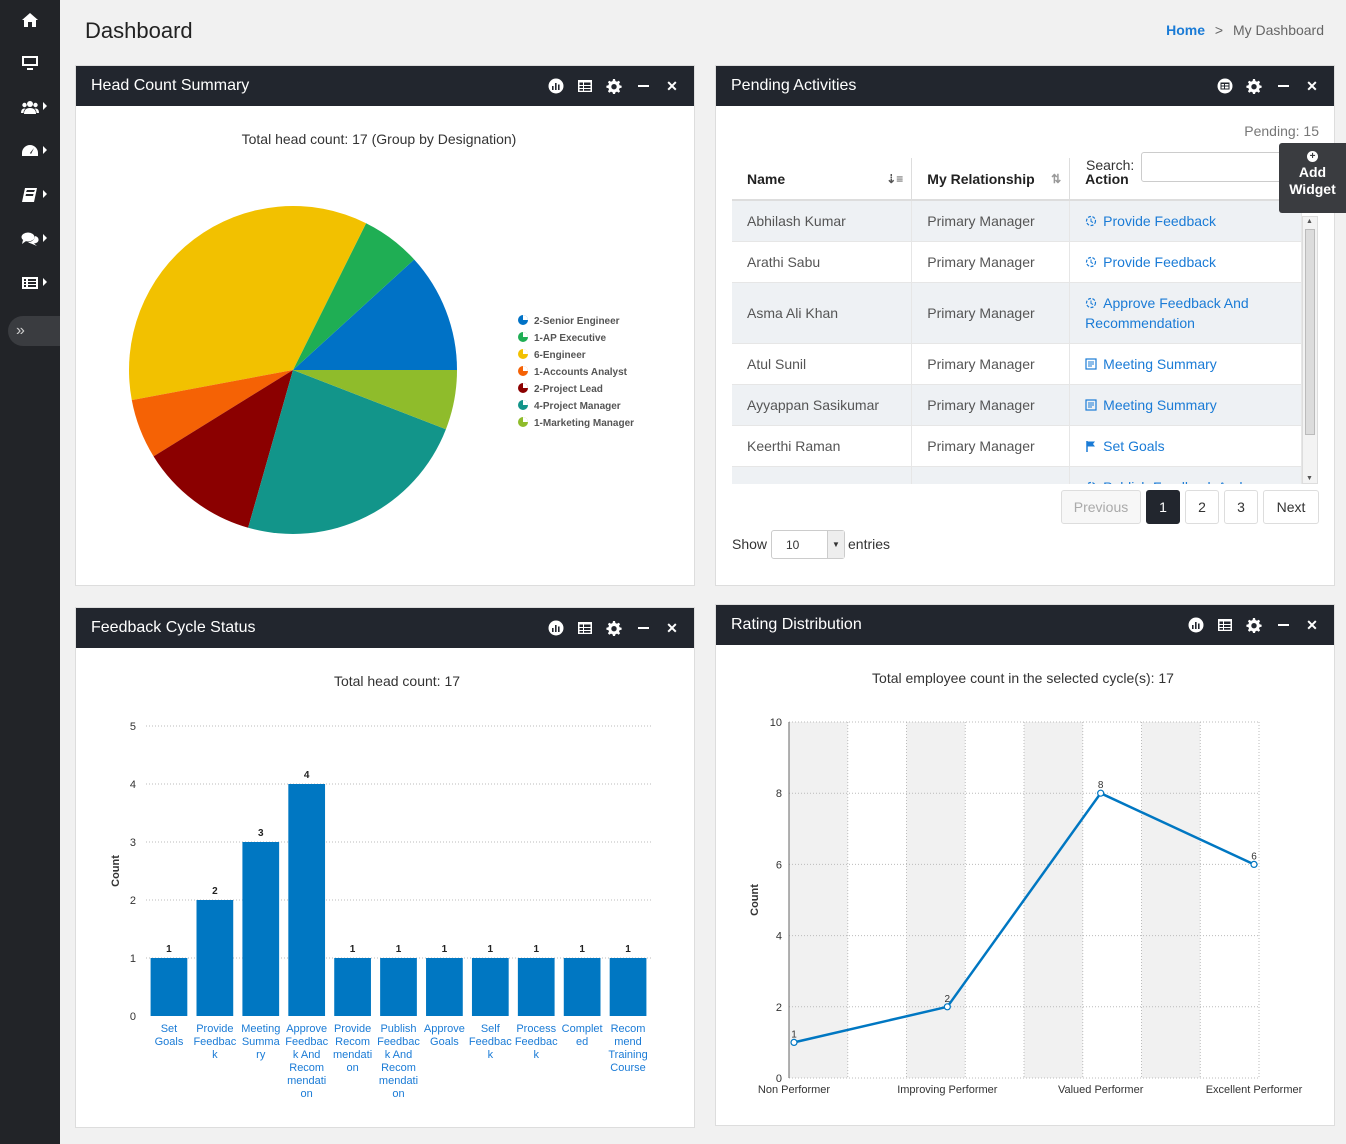 This screenshot has width=1346, height=1144. What do you see at coordinates (582, 1042) in the screenshot?
I see `x-tick-label-line: ed` at bounding box center [582, 1042].